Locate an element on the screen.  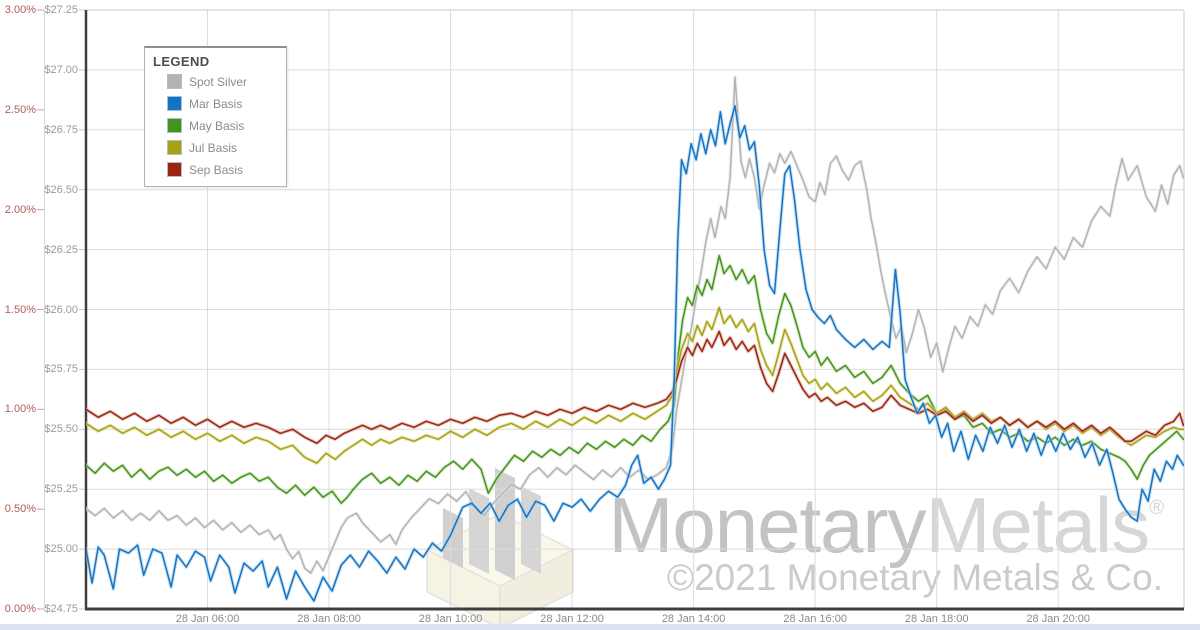
price-tick-label: $26.25 is located at coordinates (61, 249).